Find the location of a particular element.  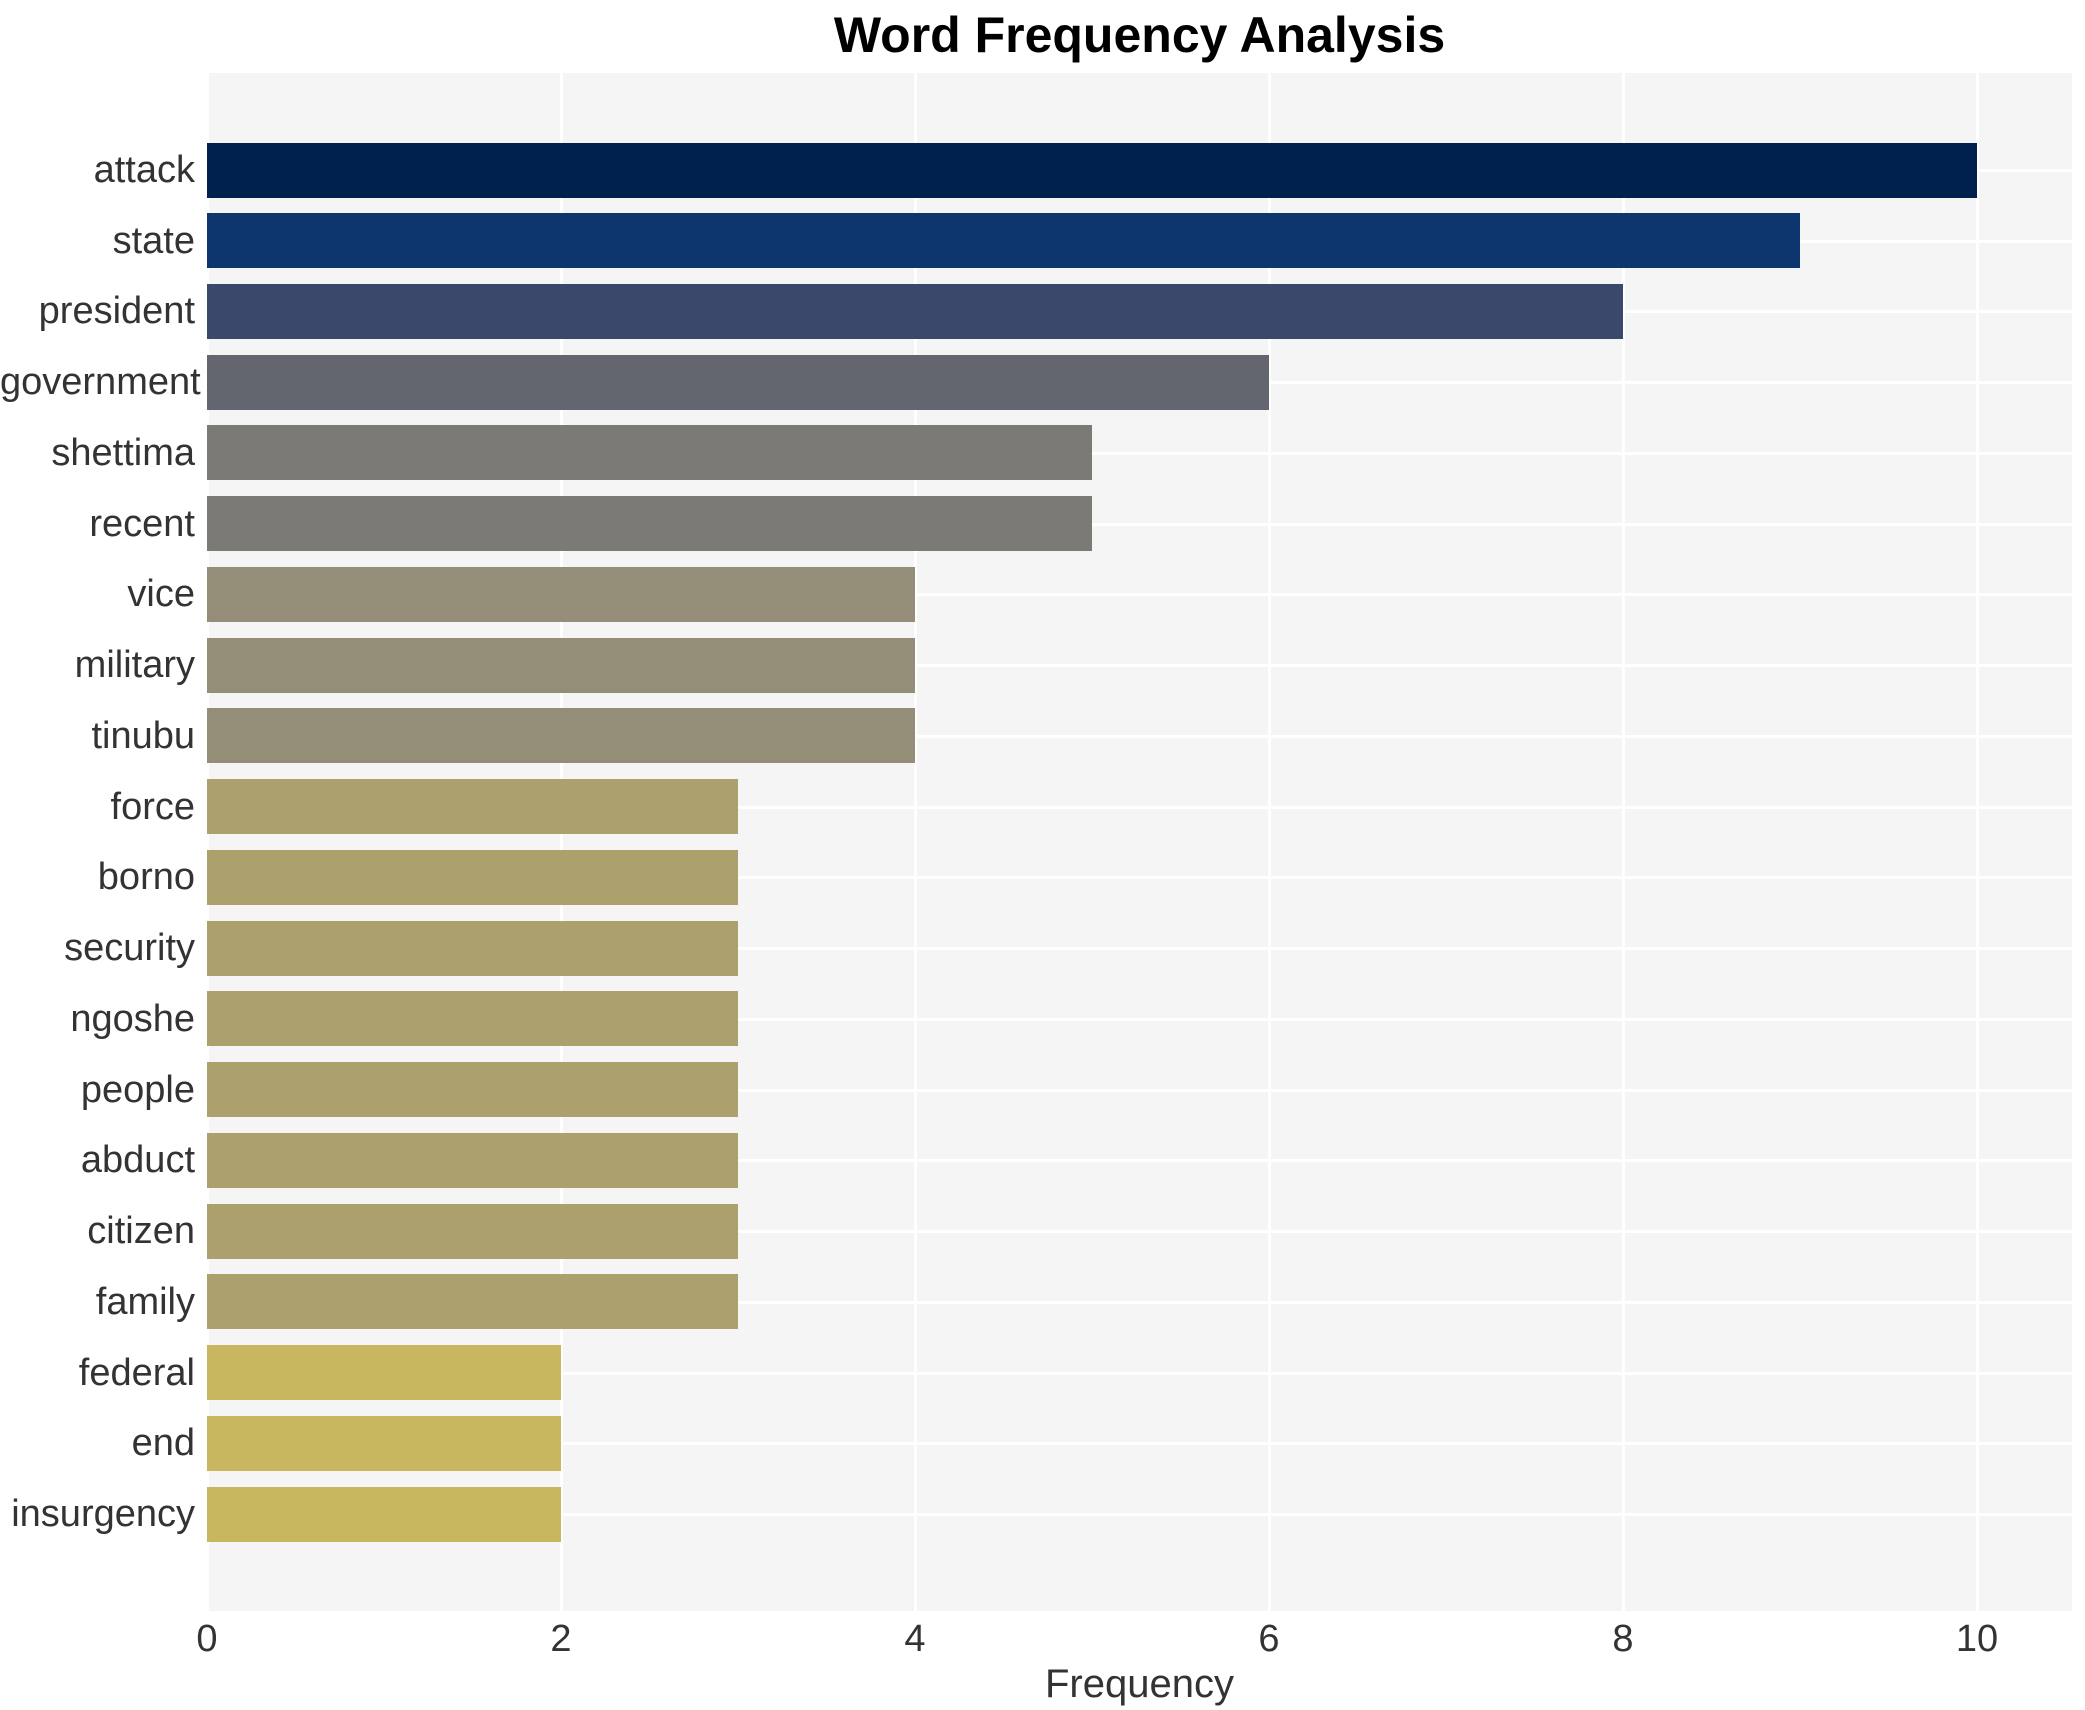

x-axis-title: Frequency is located at coordinates (1139, 1684).